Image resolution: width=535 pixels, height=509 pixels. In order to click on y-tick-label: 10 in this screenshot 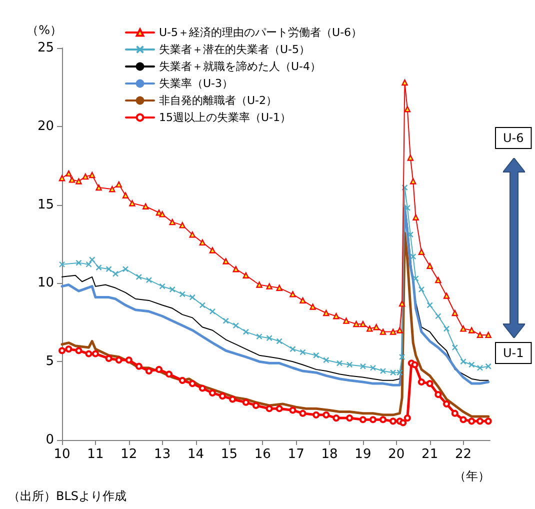, I will do `click(45, 283)`.